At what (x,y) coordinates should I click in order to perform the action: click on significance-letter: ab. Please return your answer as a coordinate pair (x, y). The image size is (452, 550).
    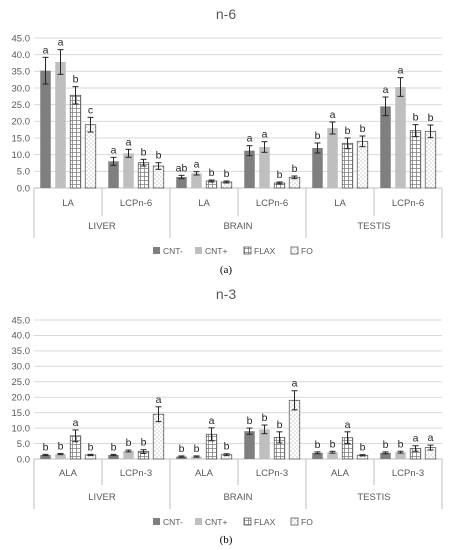
    Looking at the image, I should click on (182, 168).